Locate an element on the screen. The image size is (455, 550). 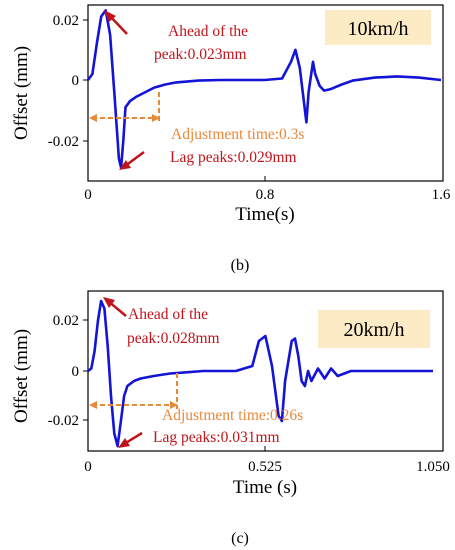
x-tick-label: 0.8 is located at coordinates (265, 195).